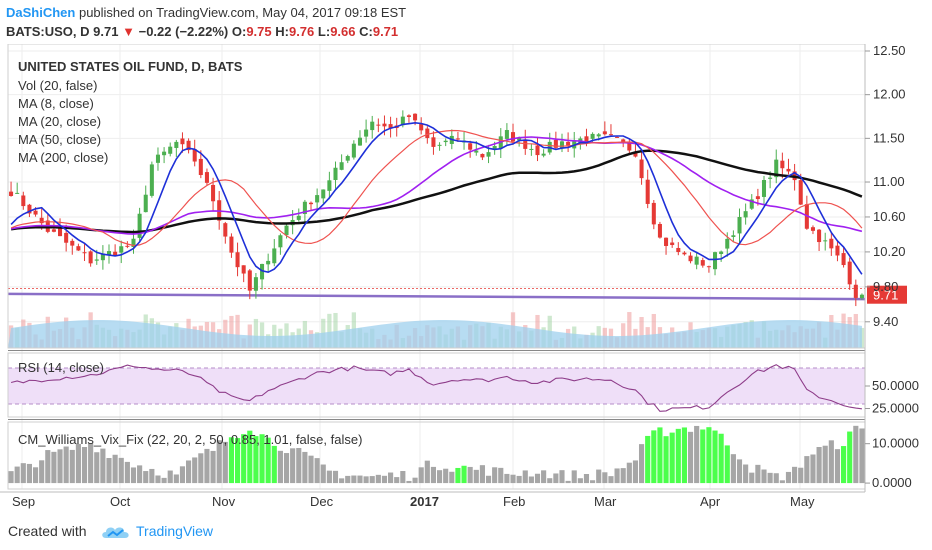 Image resolution: width=932 pixels, height=550 pixels. Describe the element at coordinates (239, 31) in the screenshot. I see `open-label: O:` at that location.